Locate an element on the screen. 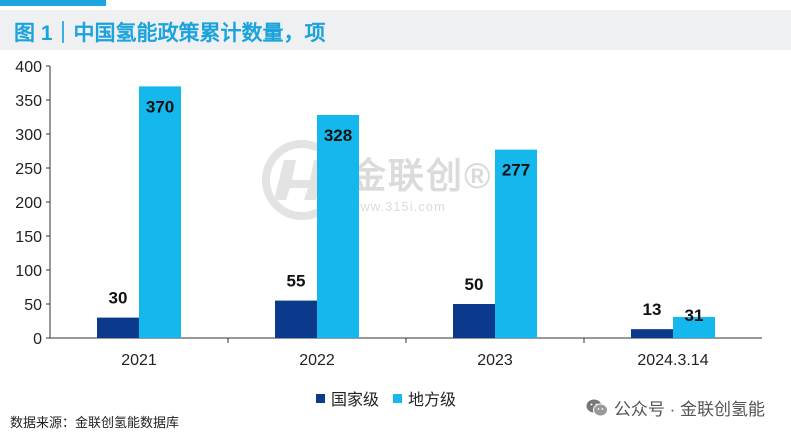  wechat-label: 公众号 · 金联创氢能 is located at coordinates (689, 409).